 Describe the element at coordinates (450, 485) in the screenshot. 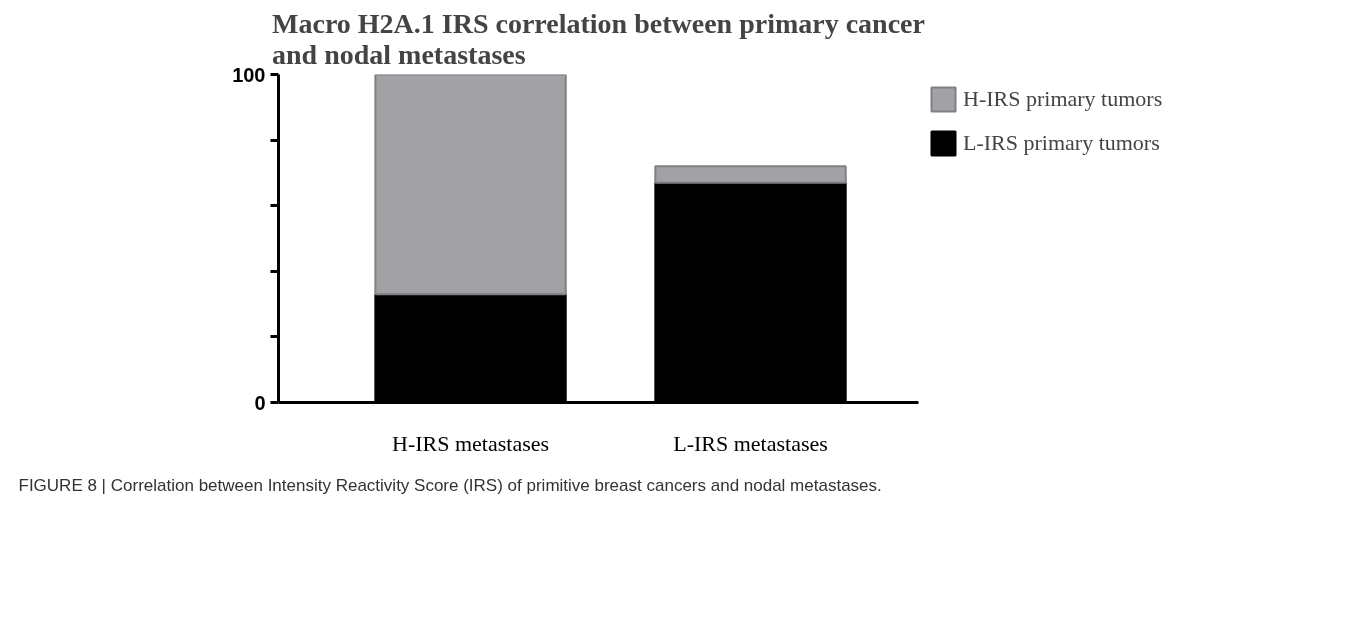

I see `caption: FIGURE 8 | Correlation between Intensity Reactivity Score (IRS) of primitive breast cancers and nodal metastases.` at that location.